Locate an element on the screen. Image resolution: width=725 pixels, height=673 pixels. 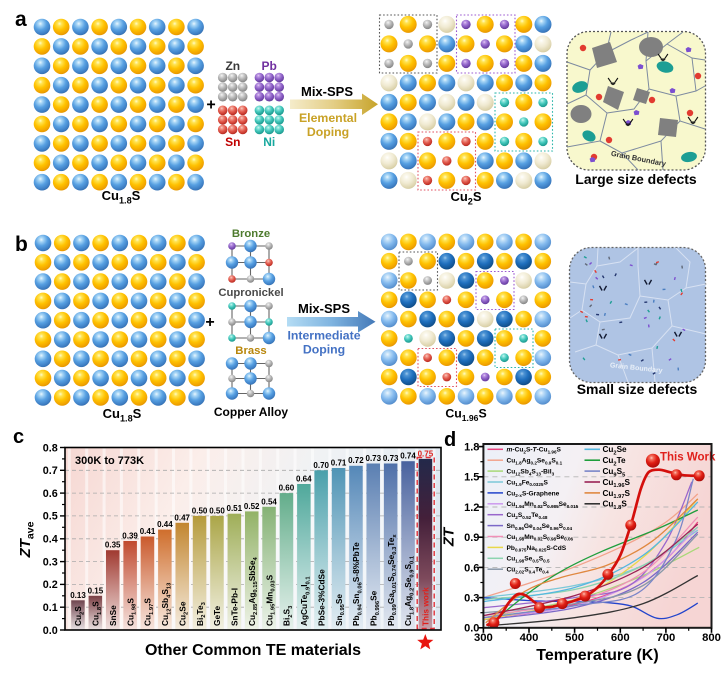
svg-text: 0.2 is located at coordinates (50, 585).